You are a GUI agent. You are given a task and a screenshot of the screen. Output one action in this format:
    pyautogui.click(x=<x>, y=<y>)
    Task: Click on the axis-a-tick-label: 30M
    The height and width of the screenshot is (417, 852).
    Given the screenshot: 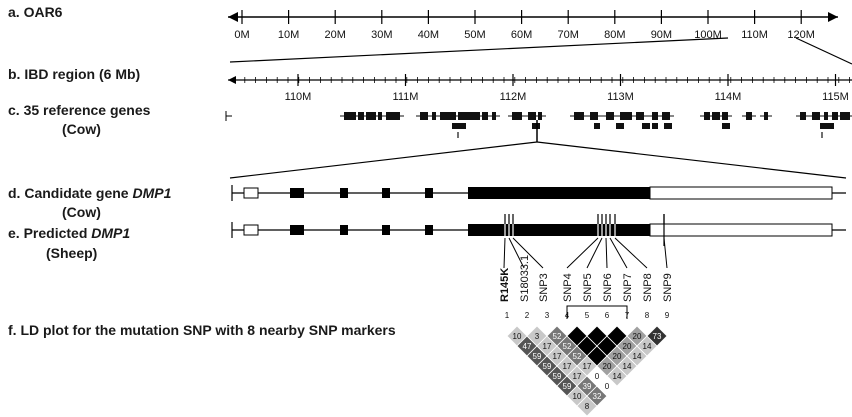 What is the action you would take?
    pyautogui.click(x=381, y=35)
    